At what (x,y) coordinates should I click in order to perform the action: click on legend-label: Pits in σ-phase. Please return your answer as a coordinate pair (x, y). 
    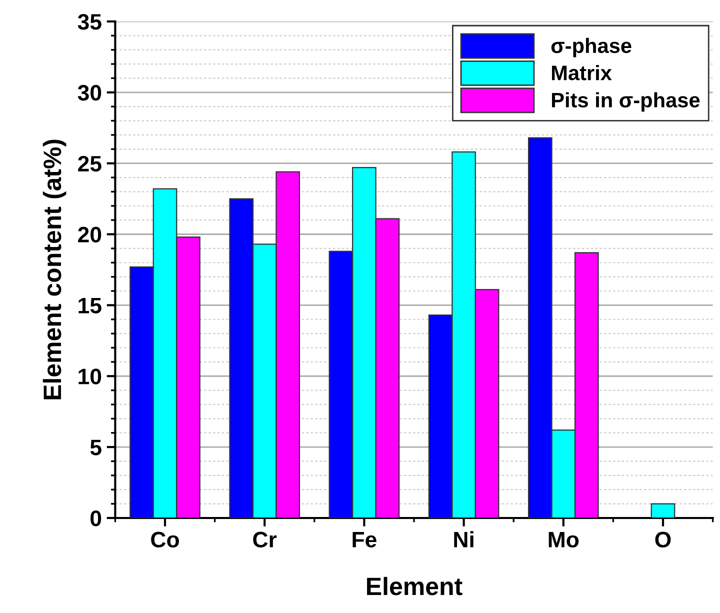
    Looking at the image, I should click on (626, 102).